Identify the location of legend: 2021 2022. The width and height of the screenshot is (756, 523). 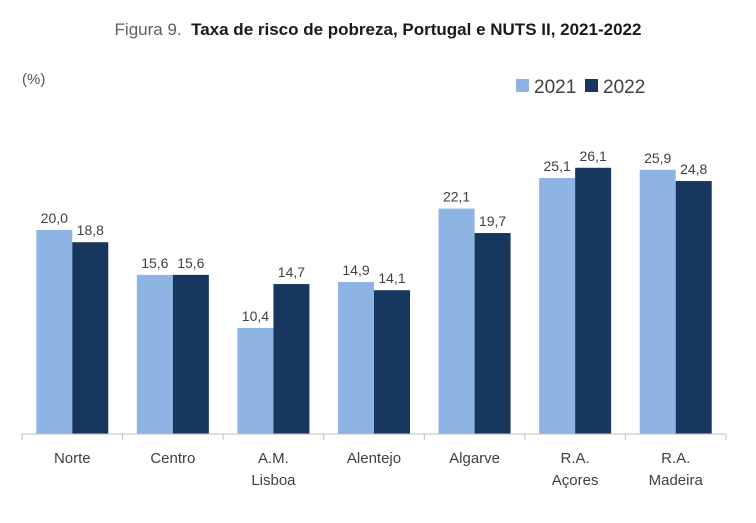
(580, 87).